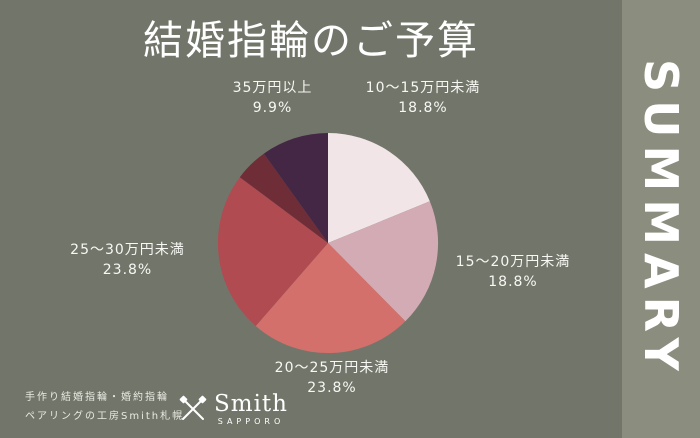 This screenshot has height=438, width=700. I want to click on pie-label-10-15man: 10〜15万円未満 18.8%, so click(423, 98).